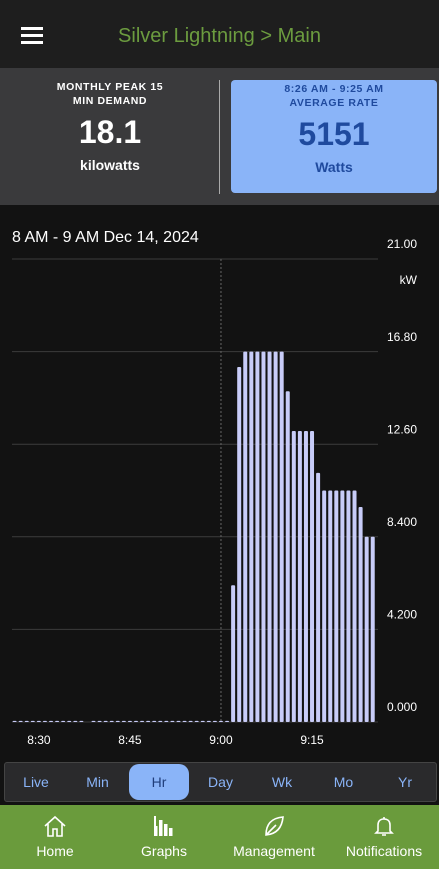 Image resolution: width=439 pixels, height=869 pixels. What do you see at coordinates (334, 167) in the screenshot?
I see `card-unit: Watts` at bounding box center [334, 167].